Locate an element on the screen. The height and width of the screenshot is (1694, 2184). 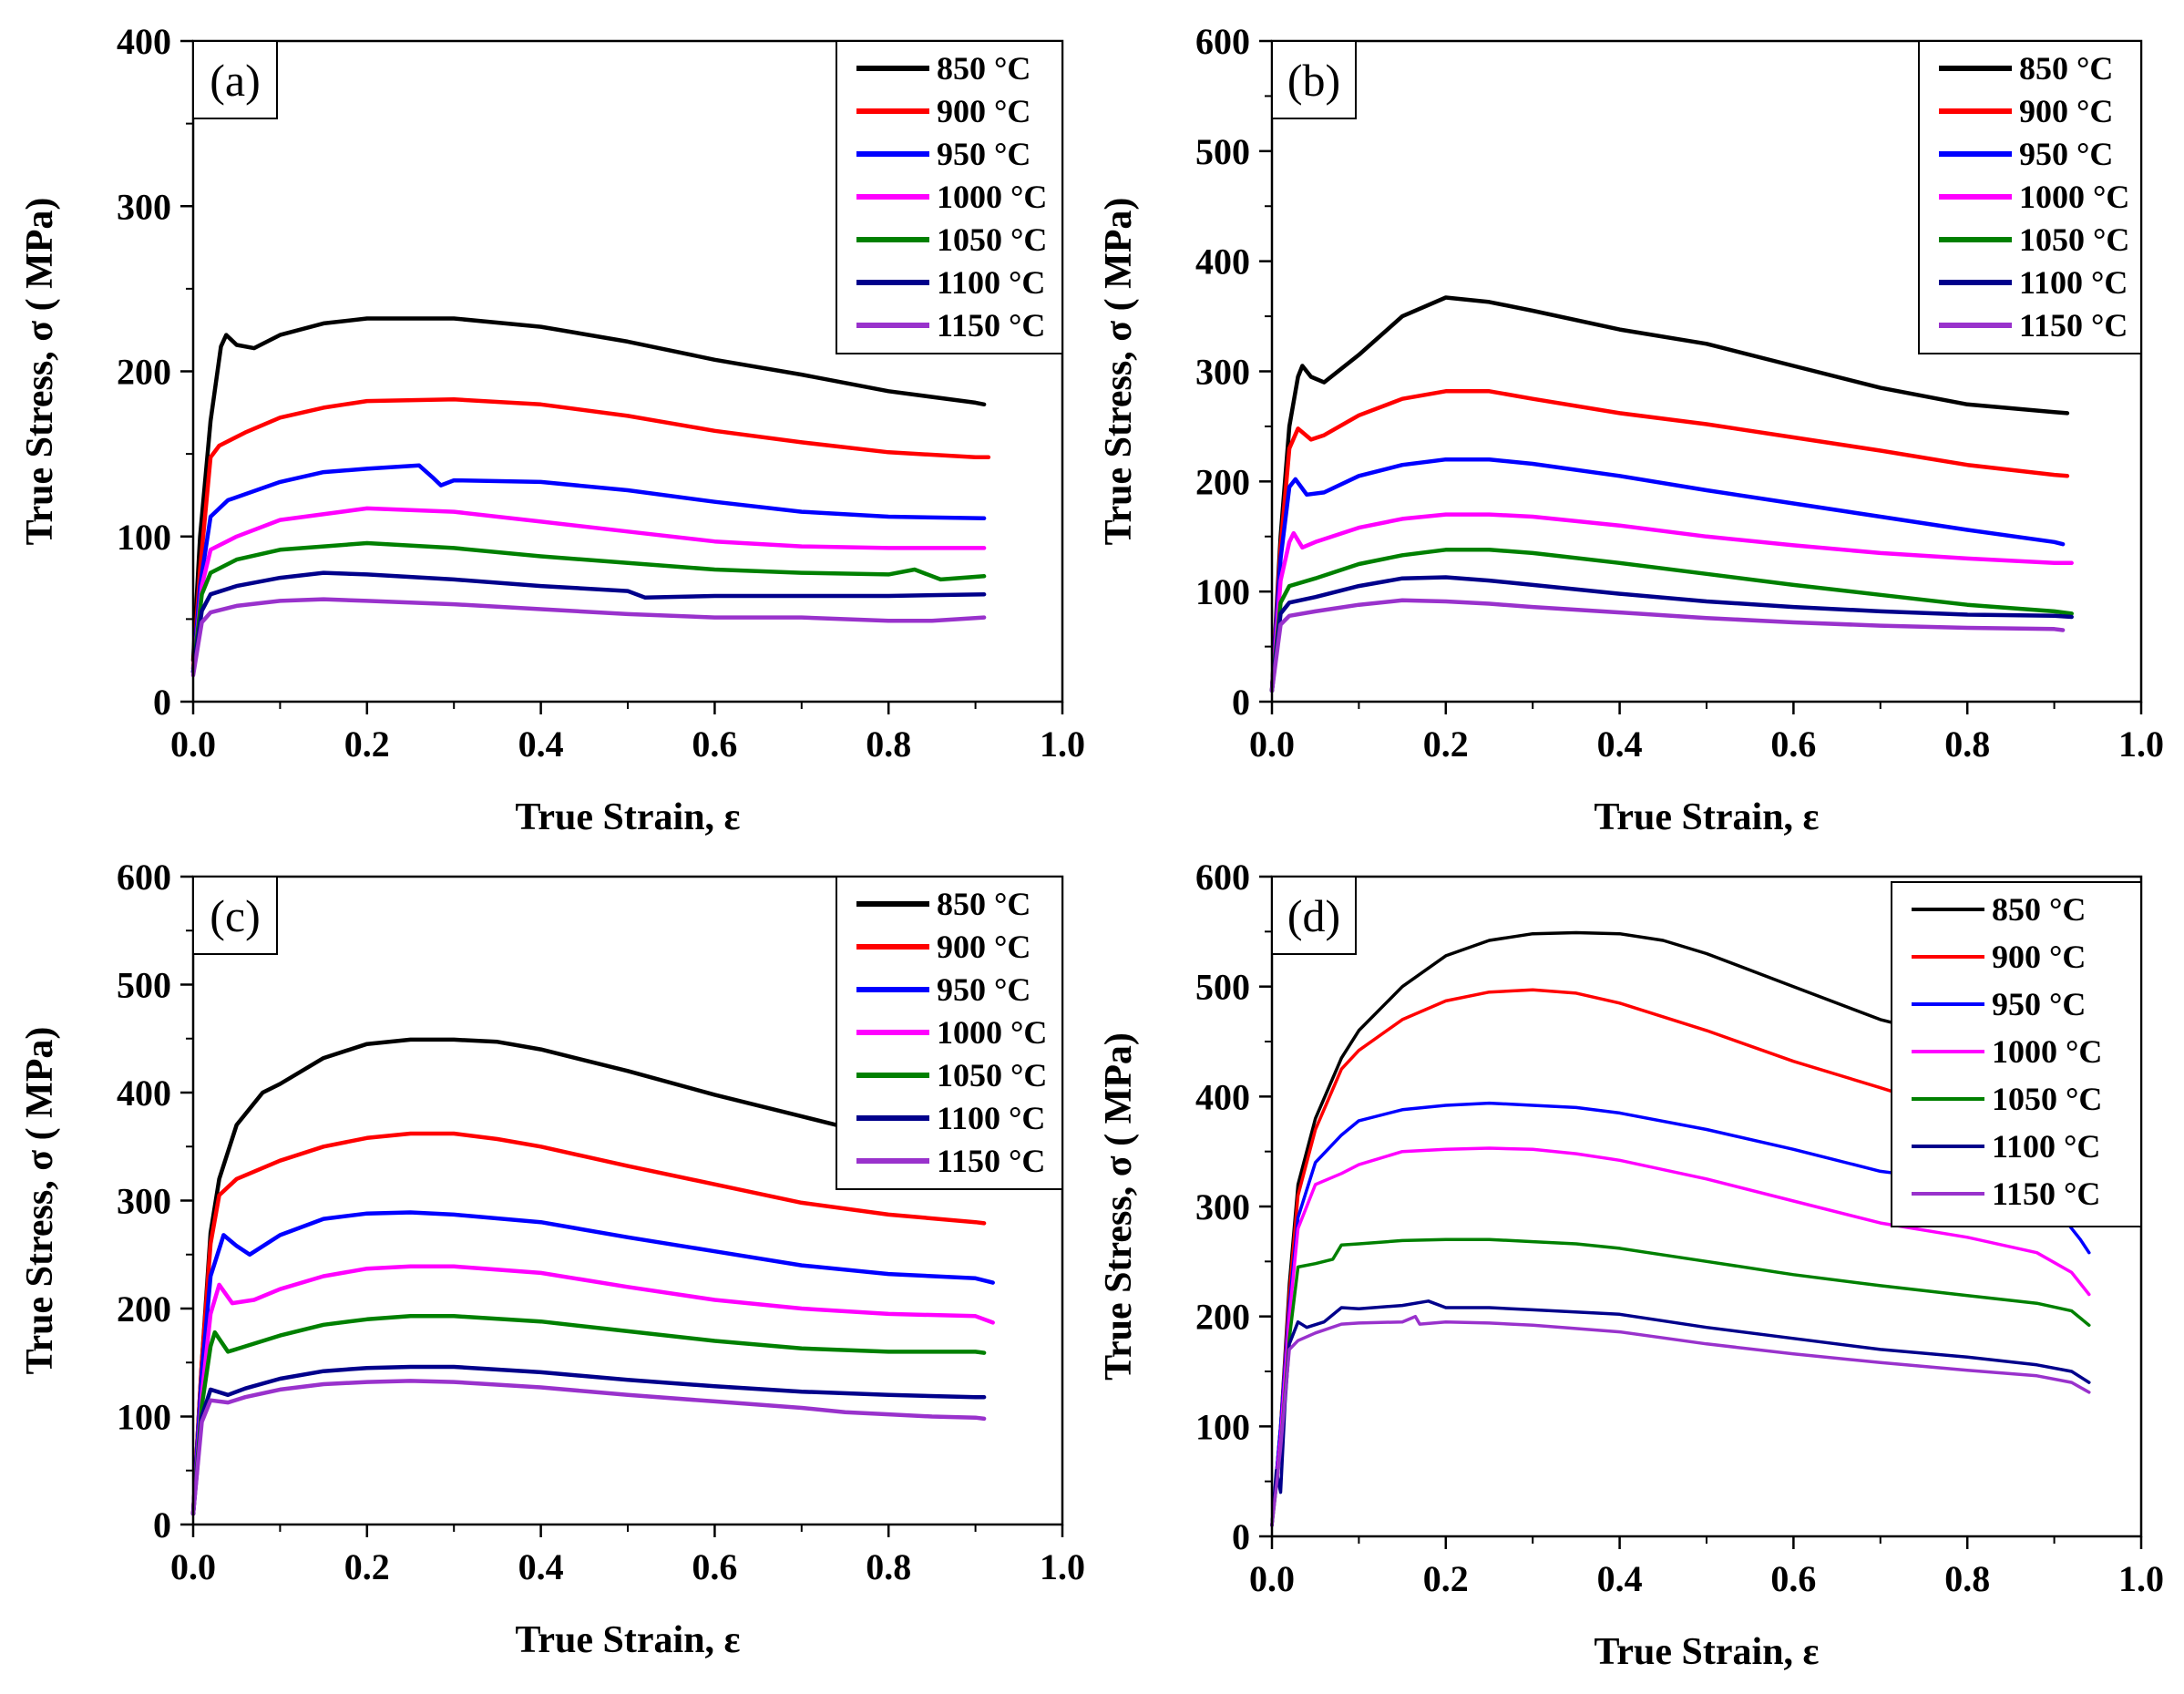
panel-label: (b) is located at coordinates (1313, 80).